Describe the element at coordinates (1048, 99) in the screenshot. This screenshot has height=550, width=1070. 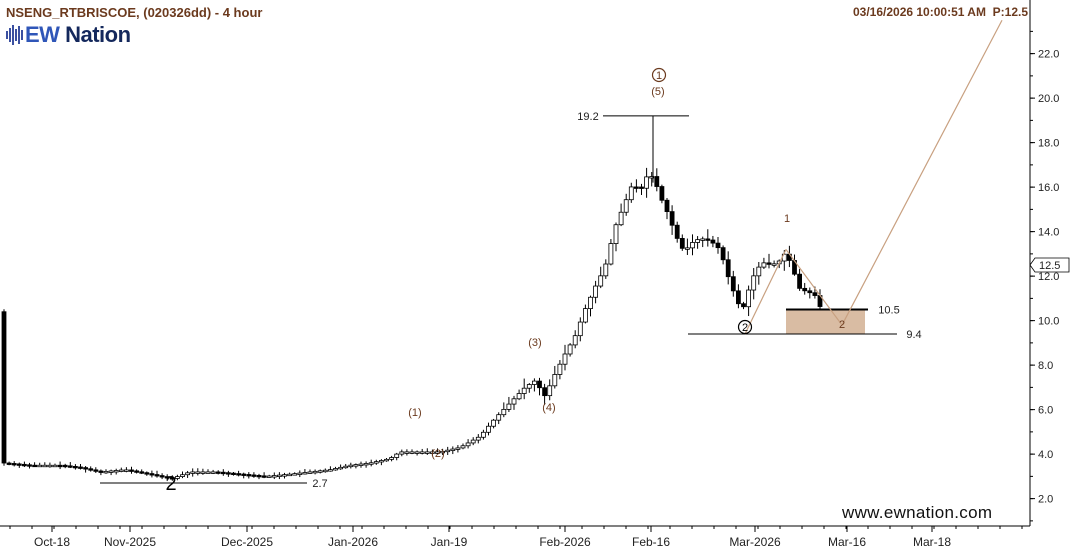
I see `y-tick-label: 20.0` at that location.